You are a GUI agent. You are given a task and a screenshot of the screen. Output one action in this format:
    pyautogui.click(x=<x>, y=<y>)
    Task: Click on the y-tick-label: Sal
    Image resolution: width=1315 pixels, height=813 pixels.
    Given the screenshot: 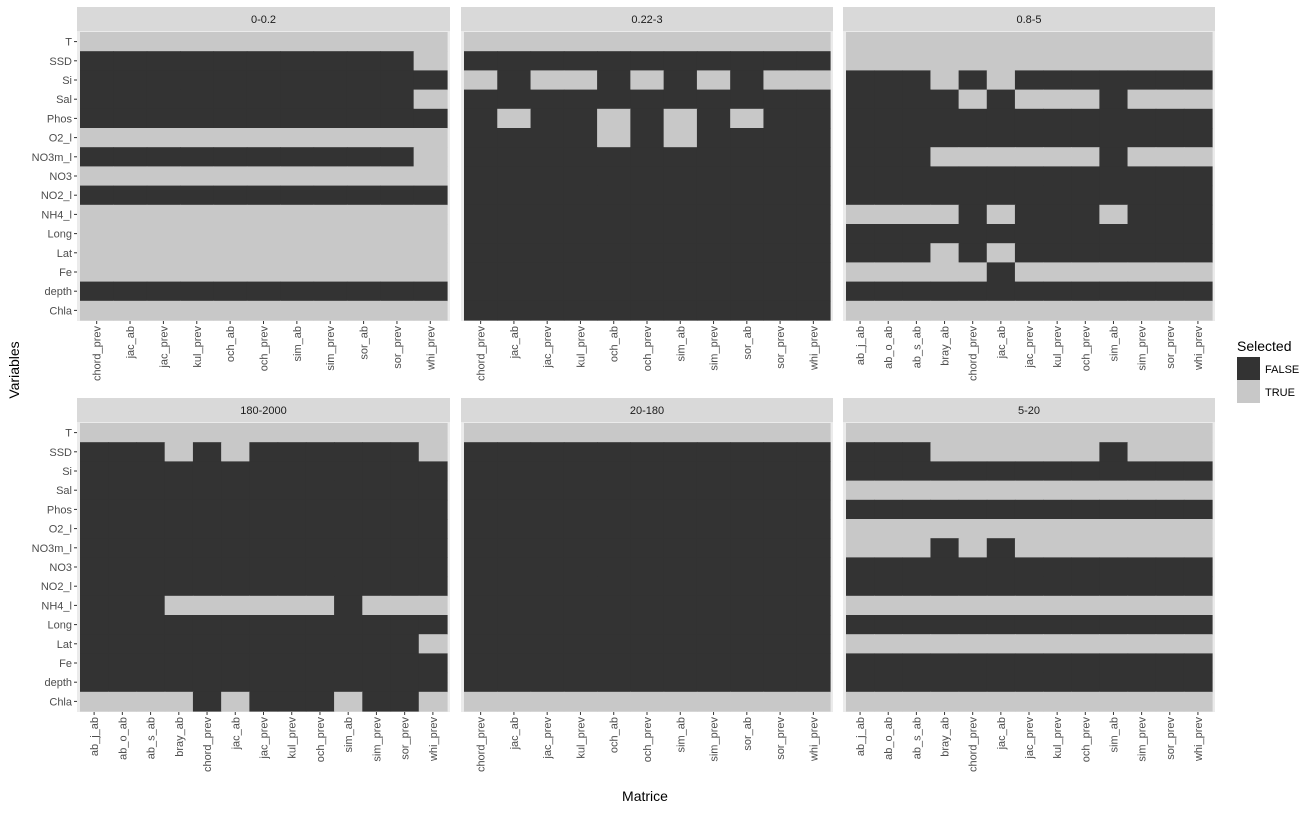 What is the action you would take?
    pyautogui.click(x=64, y=491)
    